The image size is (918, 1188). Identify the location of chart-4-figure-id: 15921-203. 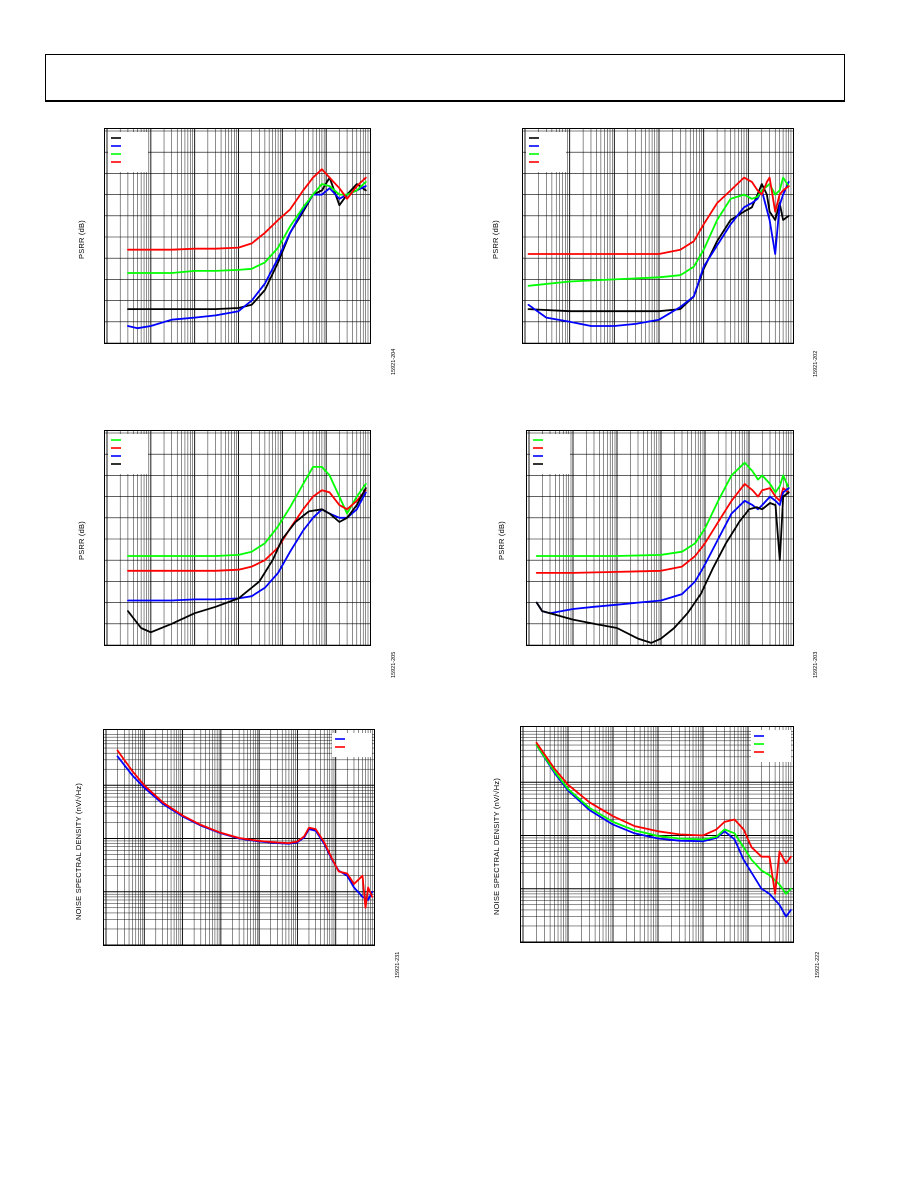
(816, 664).